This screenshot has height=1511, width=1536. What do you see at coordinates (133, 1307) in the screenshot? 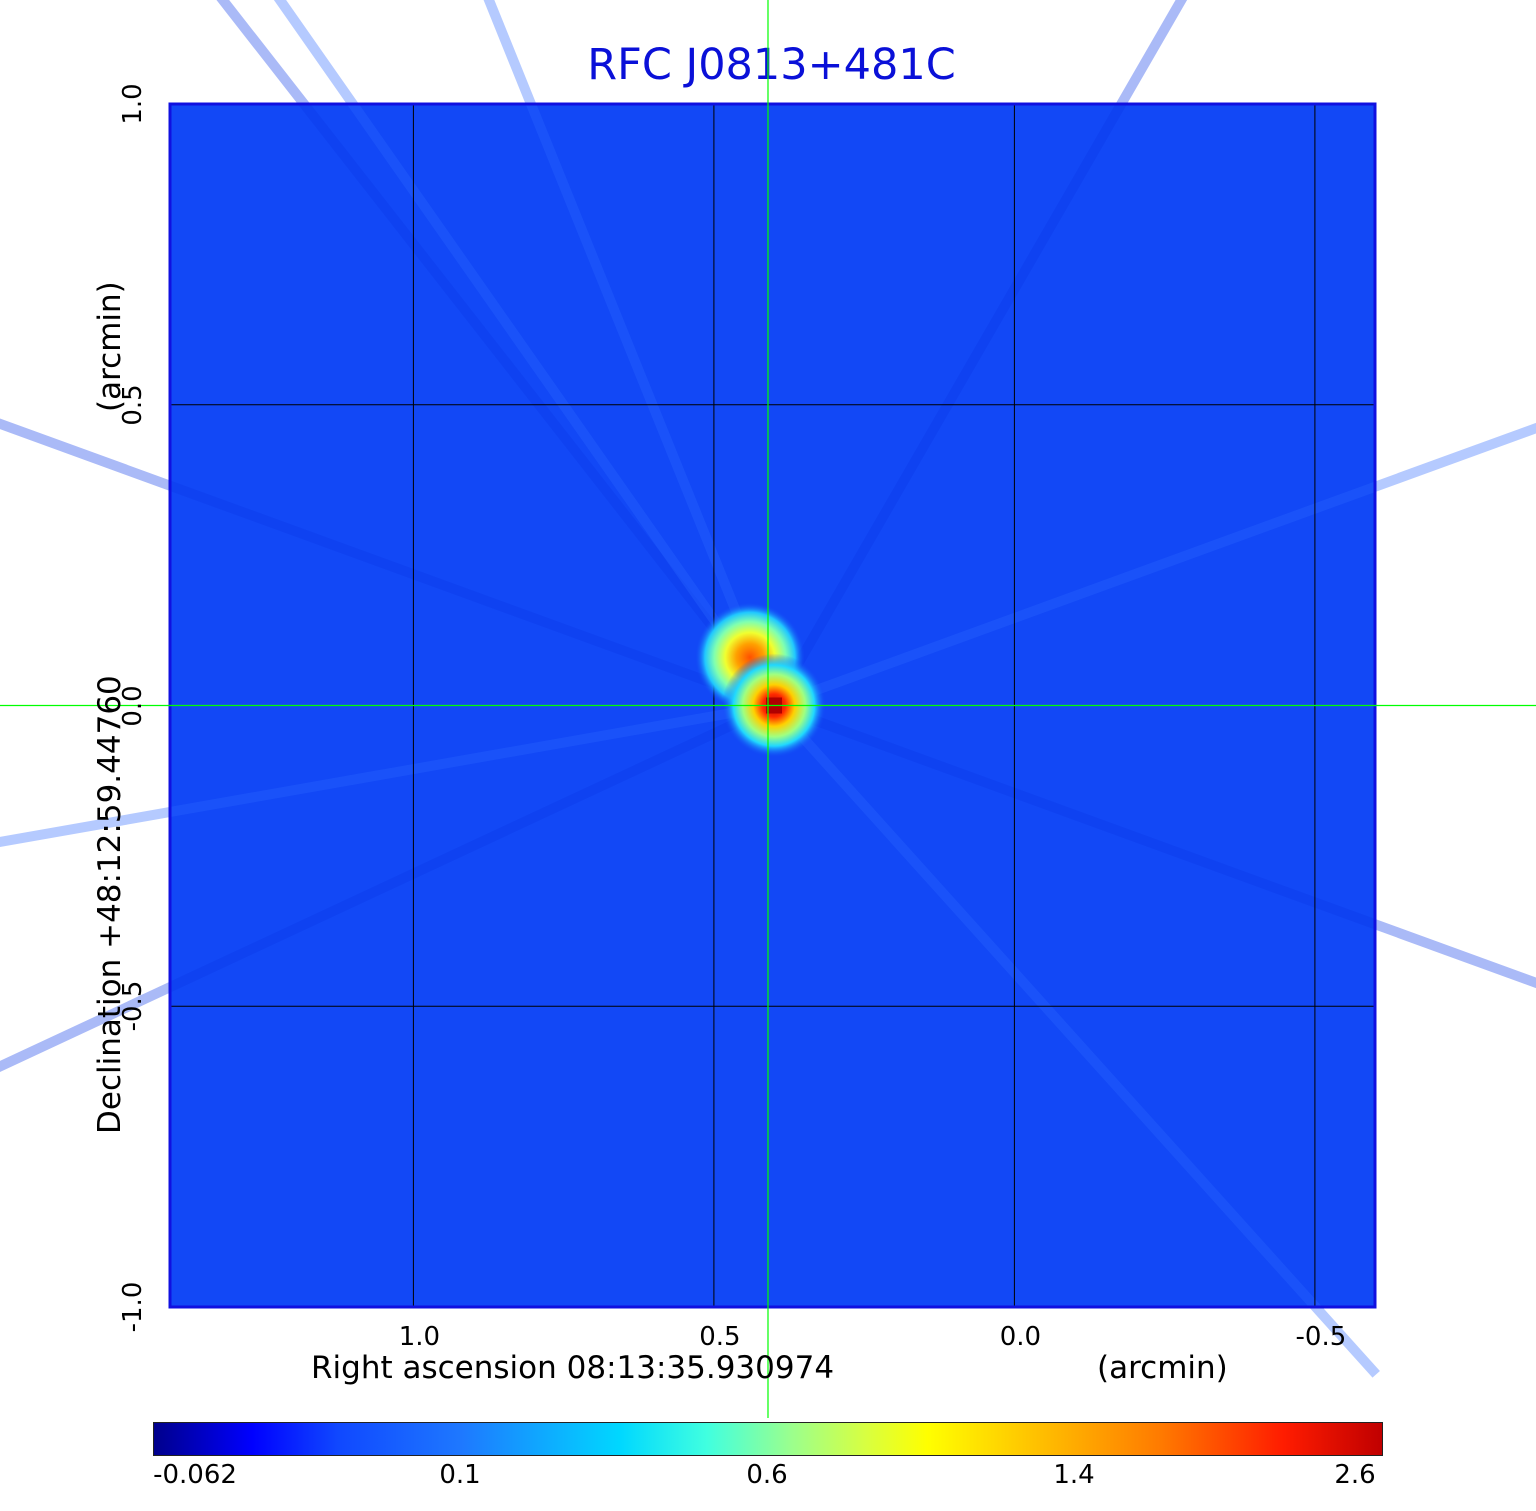
I see `y-tick-label: -1.0` at bounding box center [133, 1307].